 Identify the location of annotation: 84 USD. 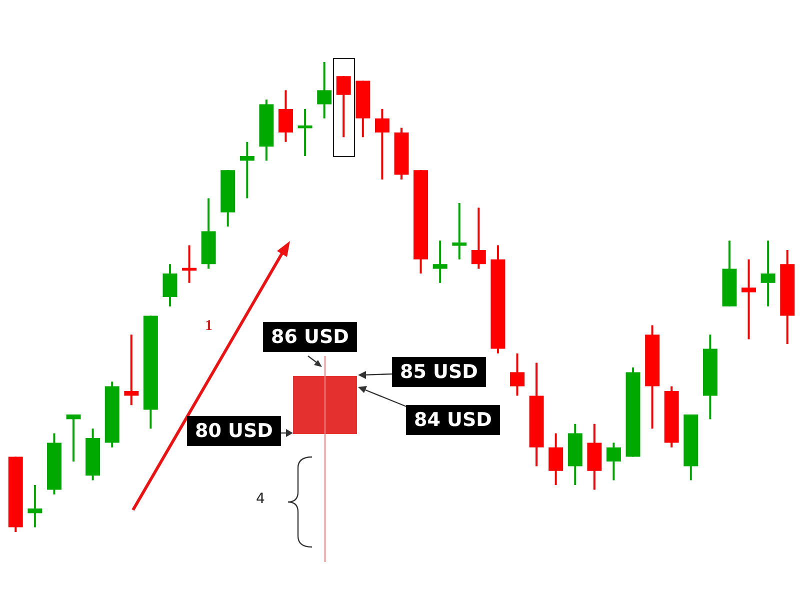
(453, 420).